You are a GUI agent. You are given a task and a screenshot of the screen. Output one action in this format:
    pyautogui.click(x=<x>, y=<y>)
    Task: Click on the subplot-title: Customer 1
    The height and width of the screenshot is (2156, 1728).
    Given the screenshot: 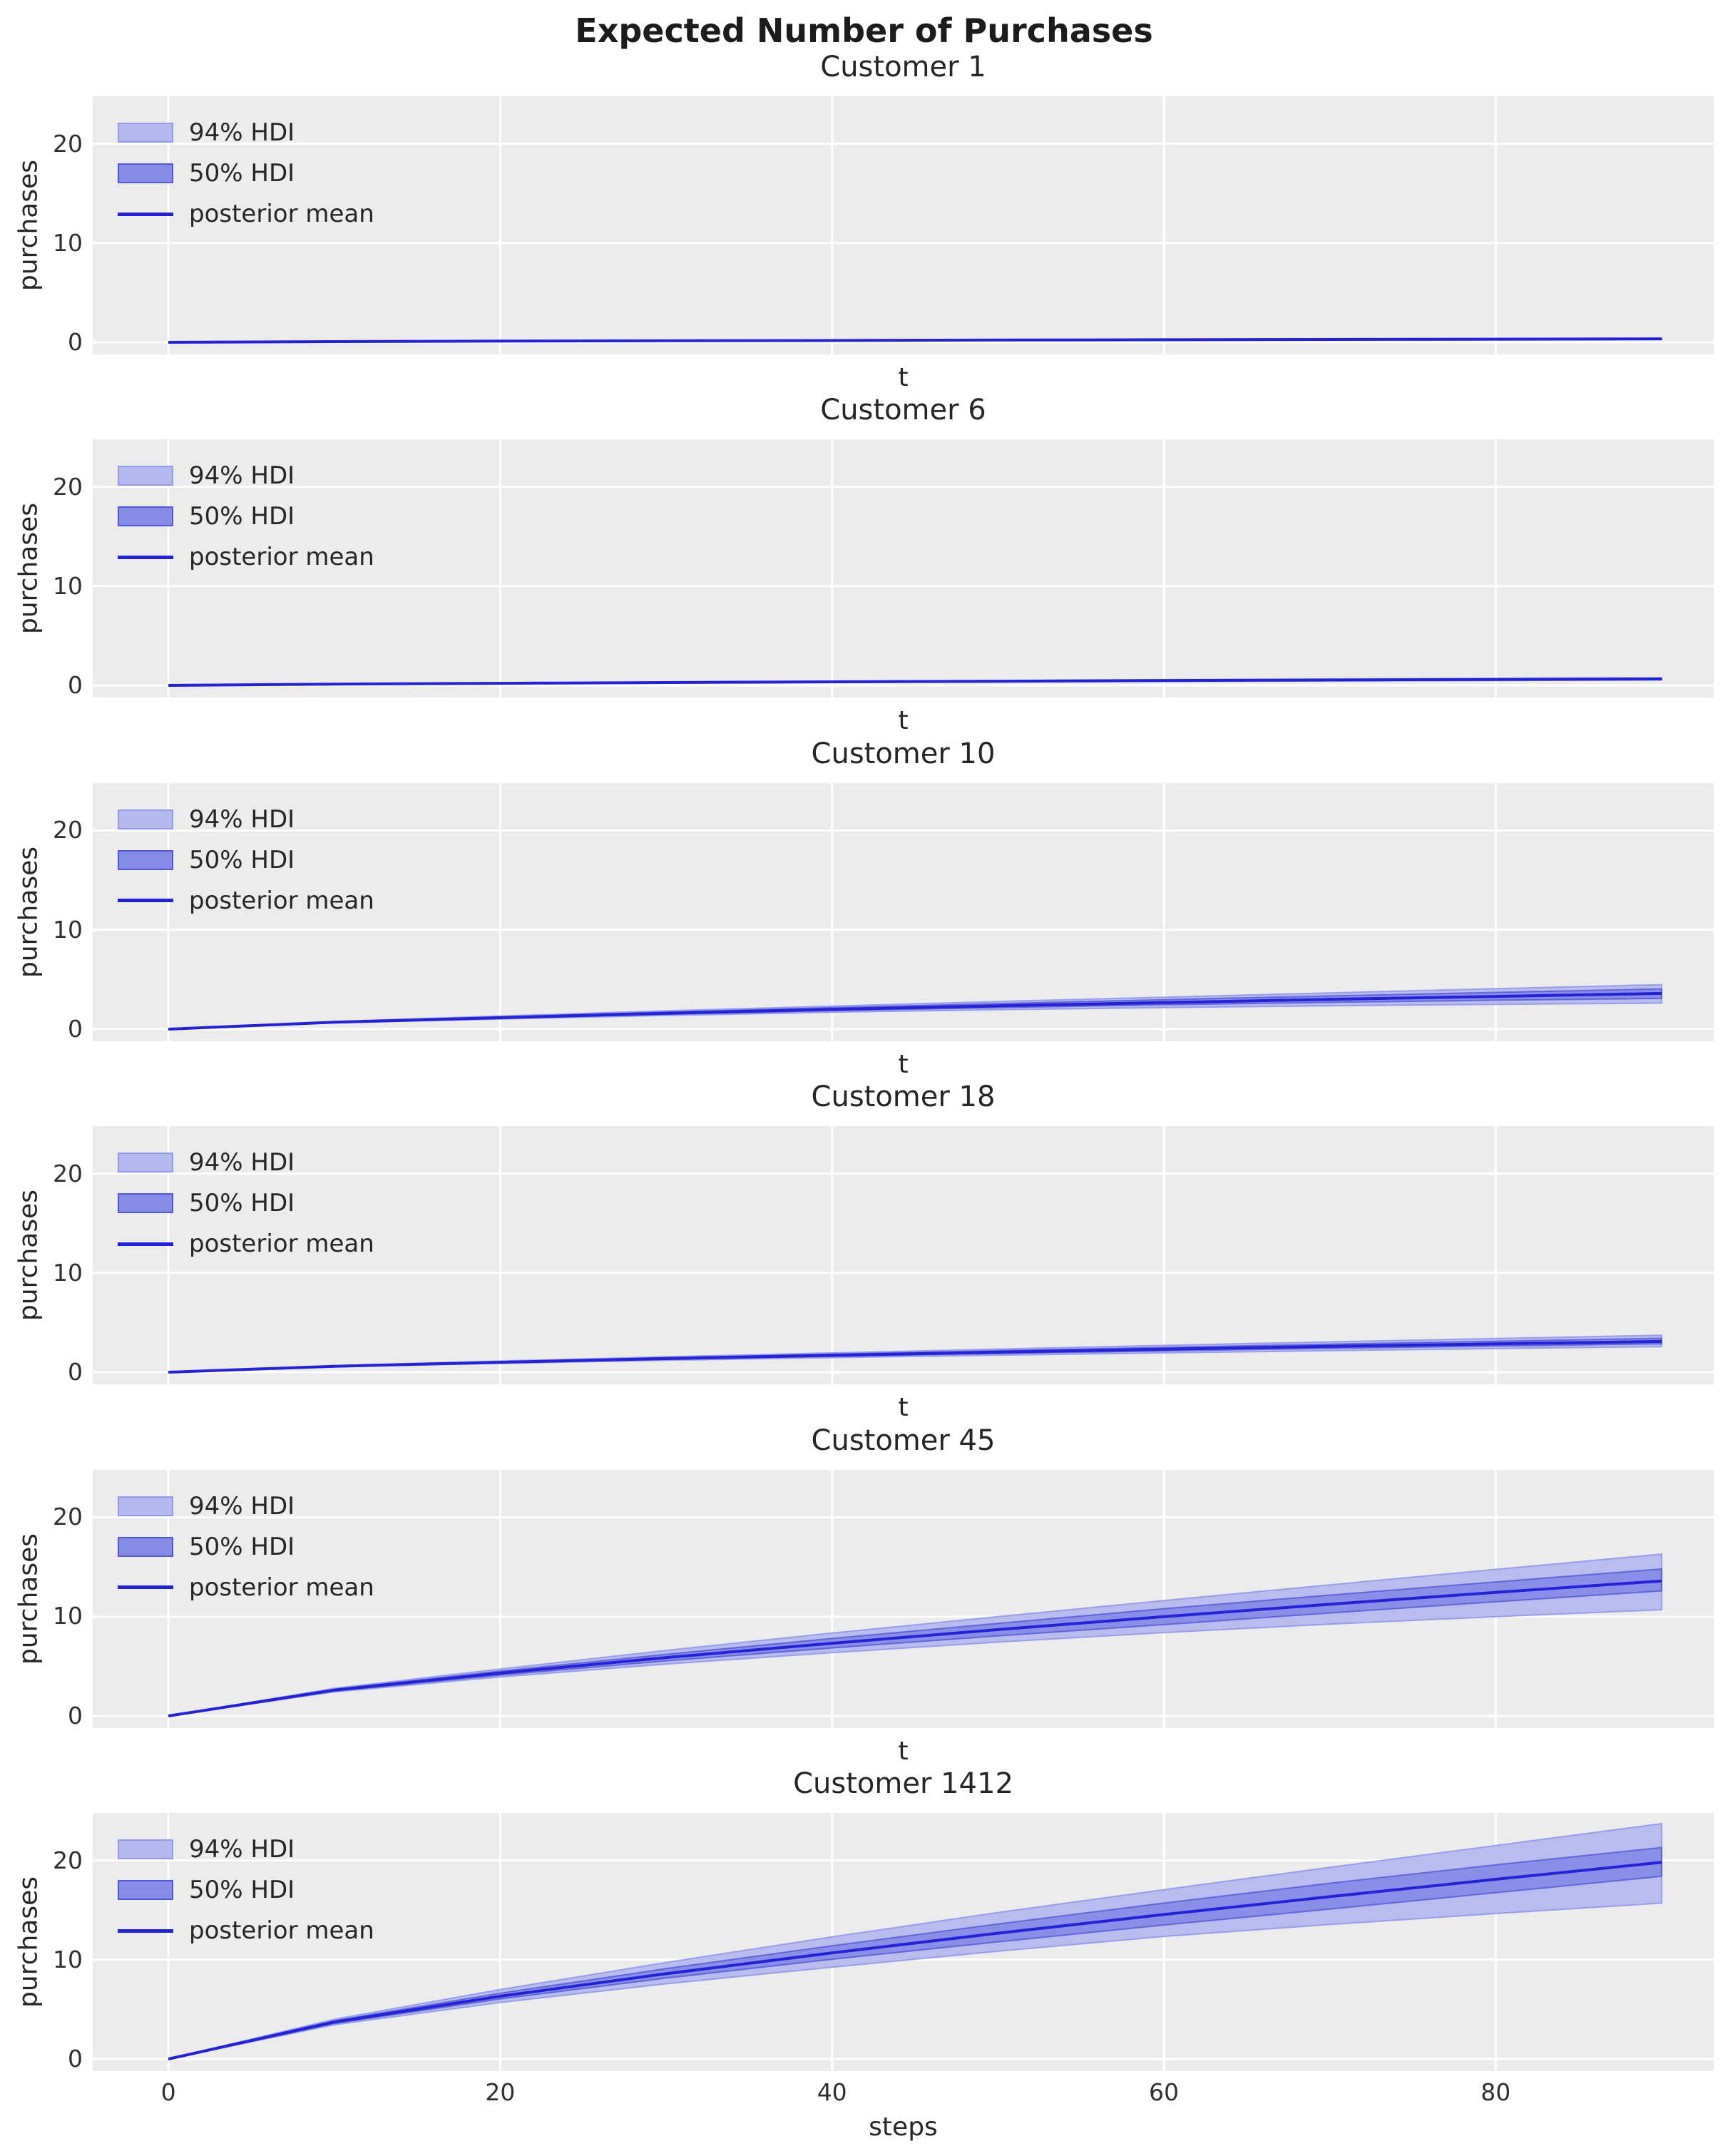 What is the action you would take?
    pyautogui.click(x=903, y=67)
    